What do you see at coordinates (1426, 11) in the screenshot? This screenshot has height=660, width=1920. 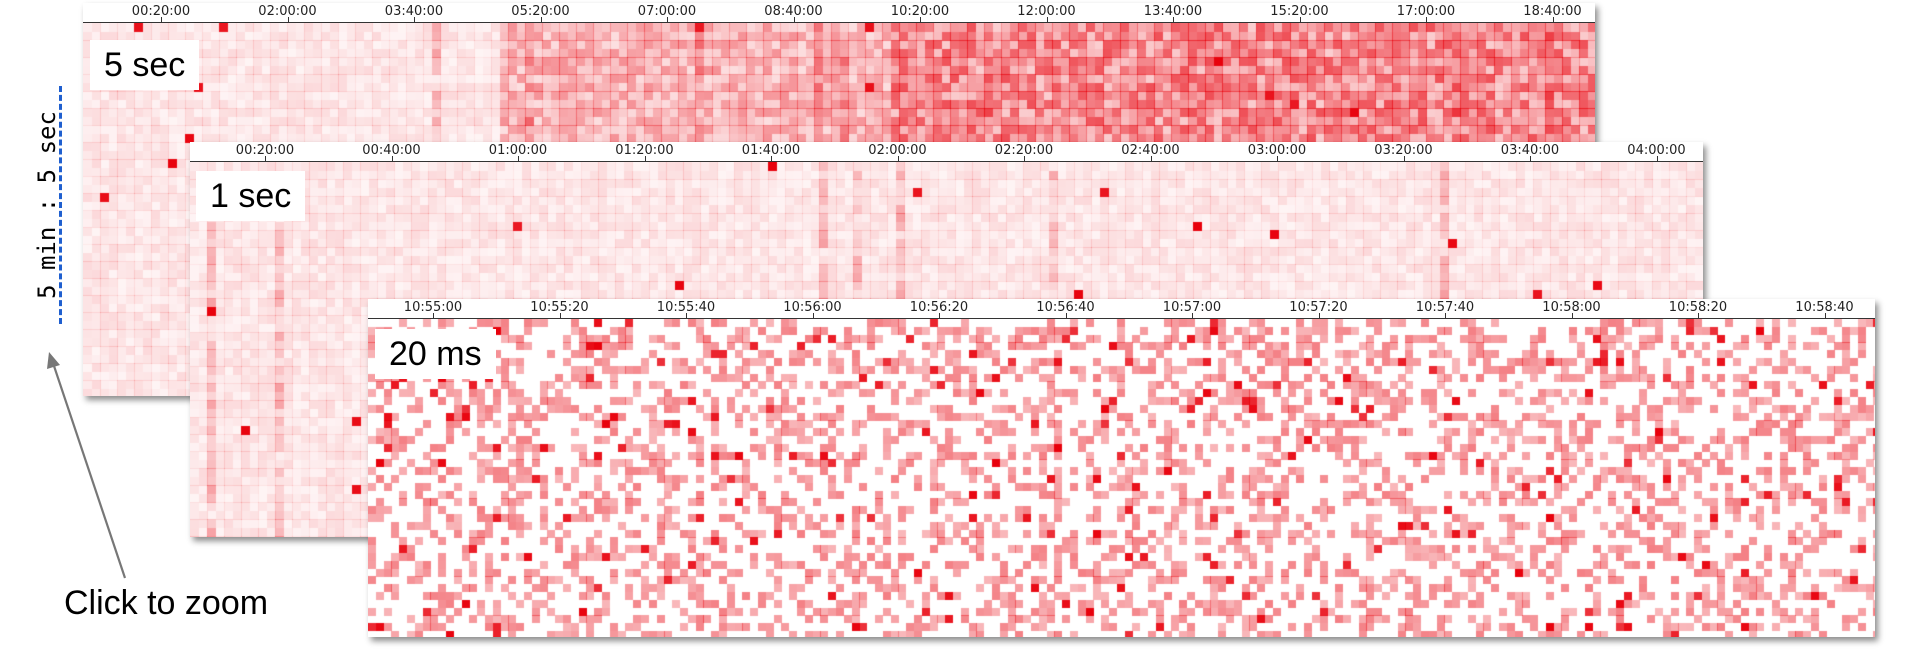 I see `tick-label: 17:00:00` at bounding box center [1426, 11].